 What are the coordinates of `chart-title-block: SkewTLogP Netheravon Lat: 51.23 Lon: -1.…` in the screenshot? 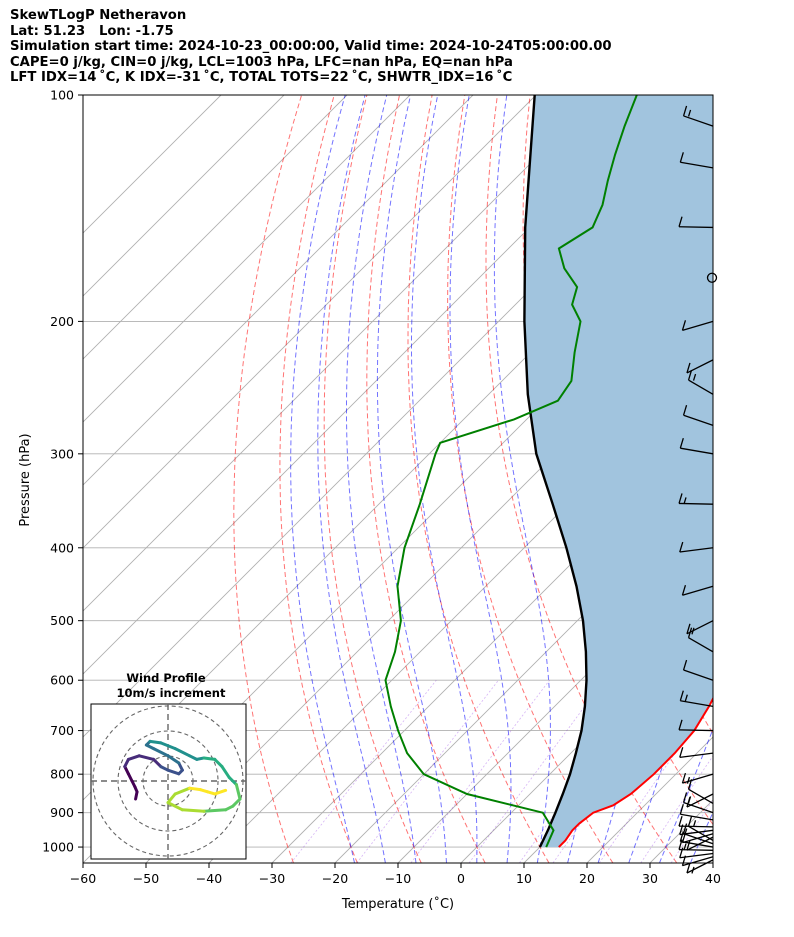 It's located at (311, 47).